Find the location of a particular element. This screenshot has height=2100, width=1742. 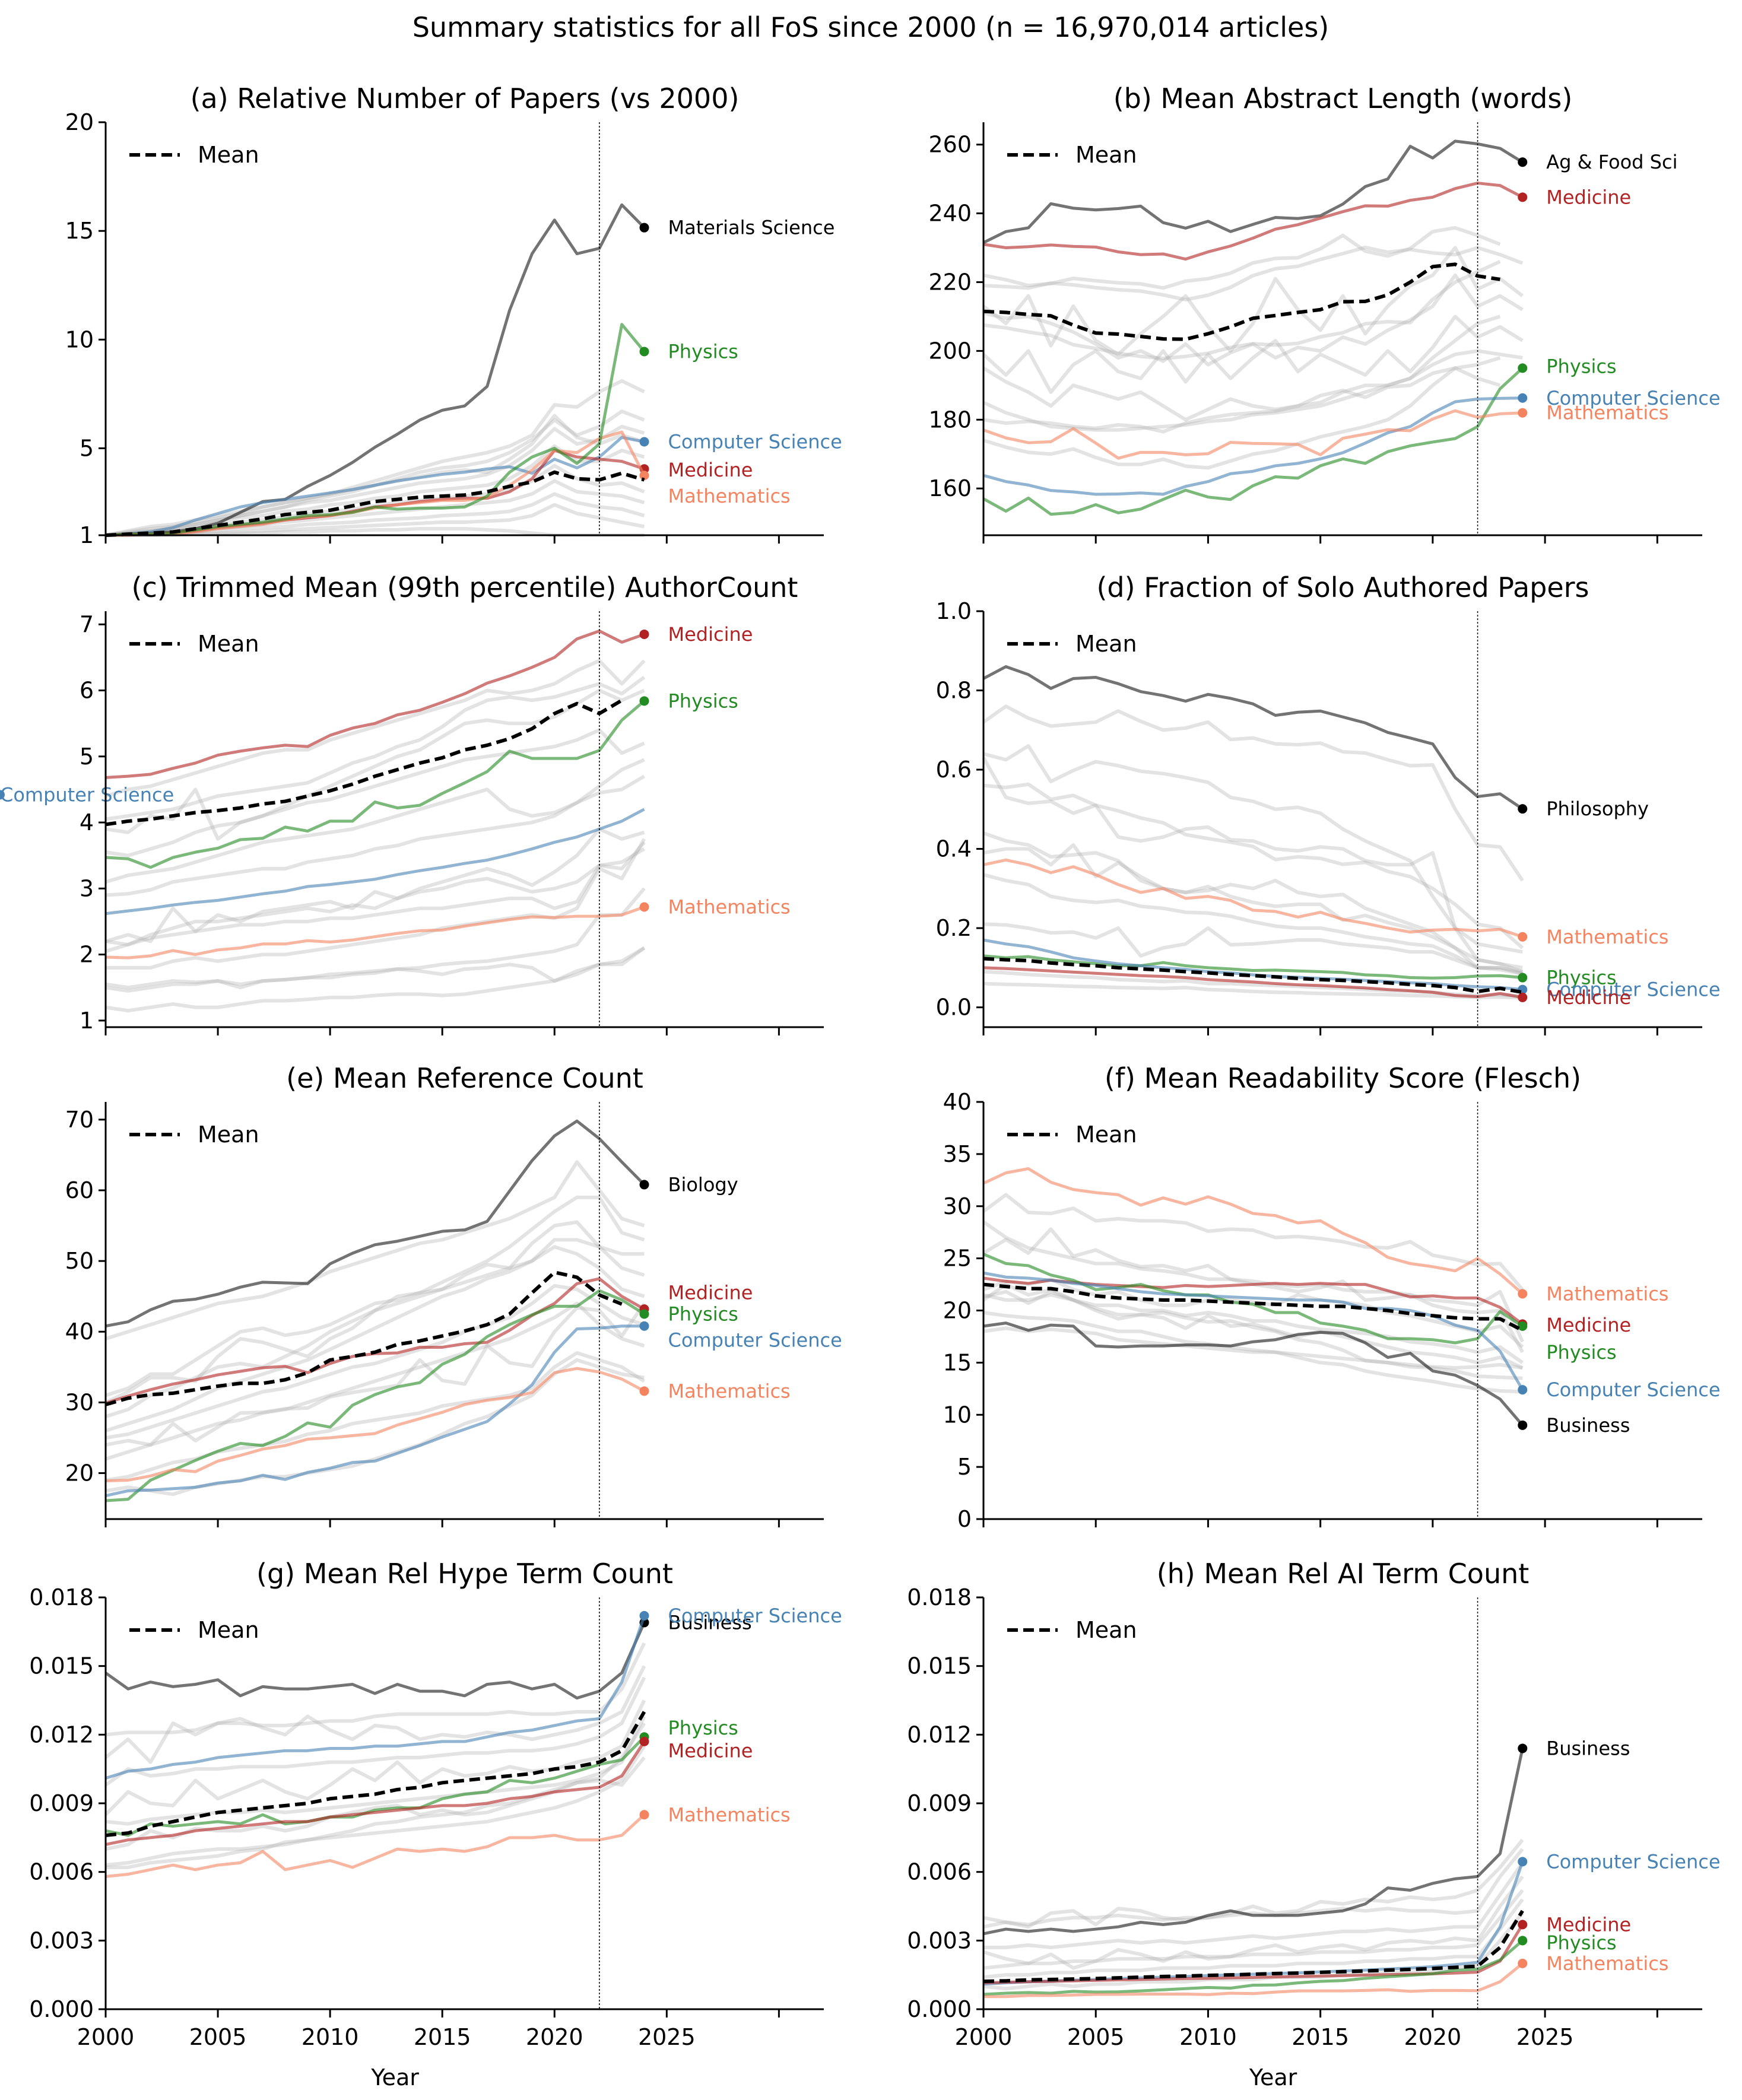

y-tick-label: 0.003 is located at coordinates (940, 1940).